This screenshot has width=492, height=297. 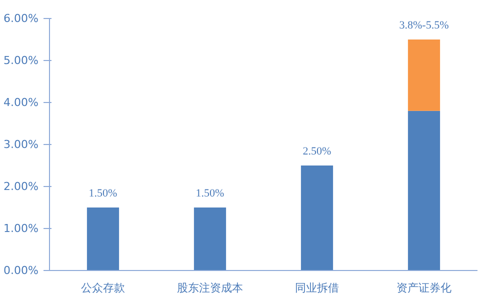 I want to click on y-tick-label: 1.00%, so click(x=21, y=228).